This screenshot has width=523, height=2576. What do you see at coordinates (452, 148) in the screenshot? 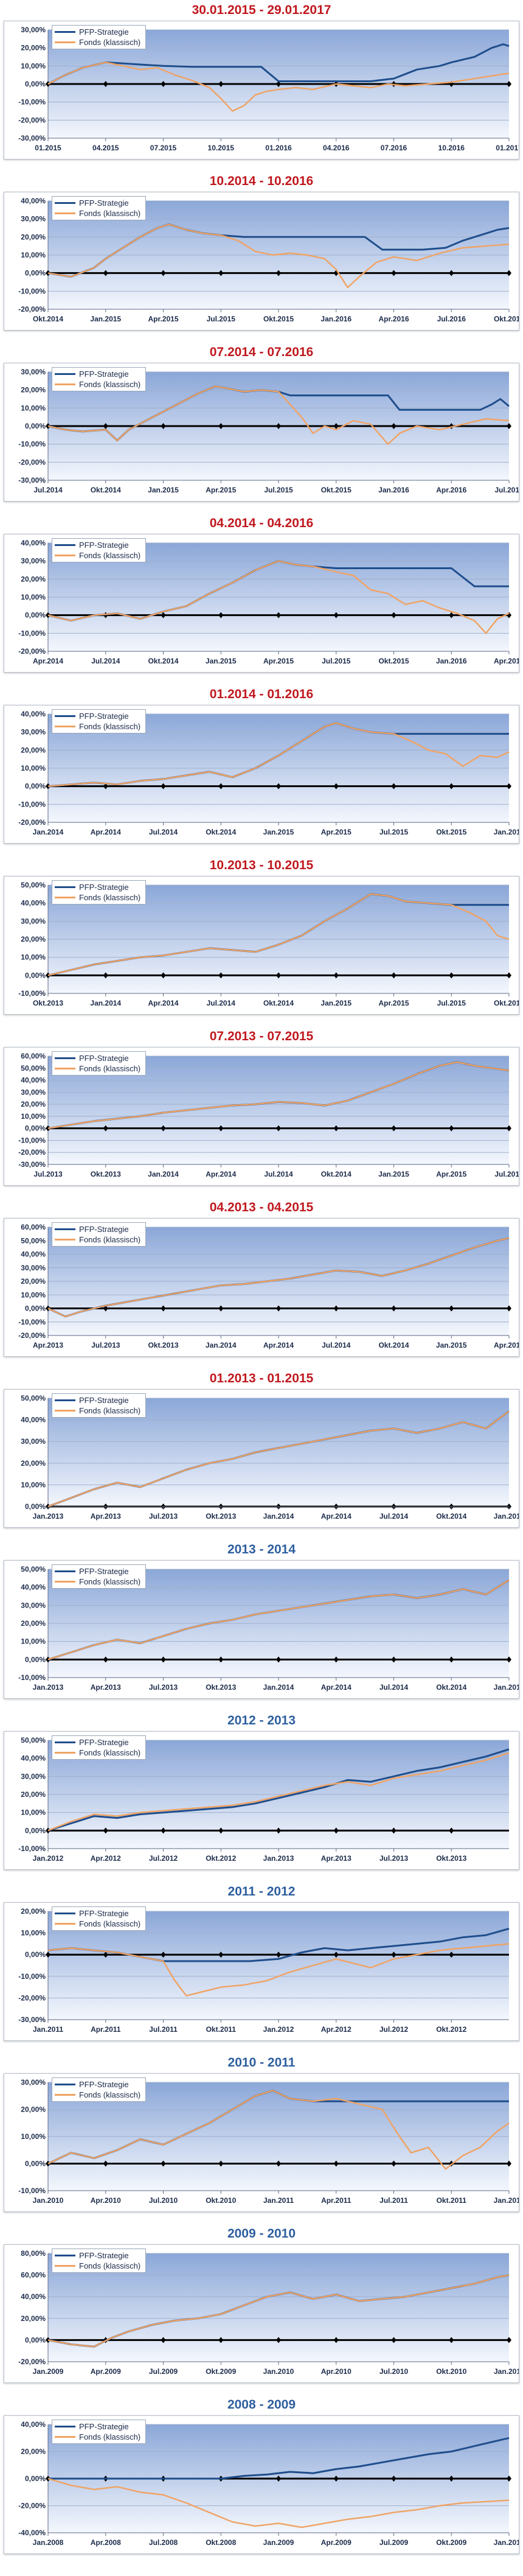
I see `x-tick-label: 10.2016` at bounding box center [452, 148].